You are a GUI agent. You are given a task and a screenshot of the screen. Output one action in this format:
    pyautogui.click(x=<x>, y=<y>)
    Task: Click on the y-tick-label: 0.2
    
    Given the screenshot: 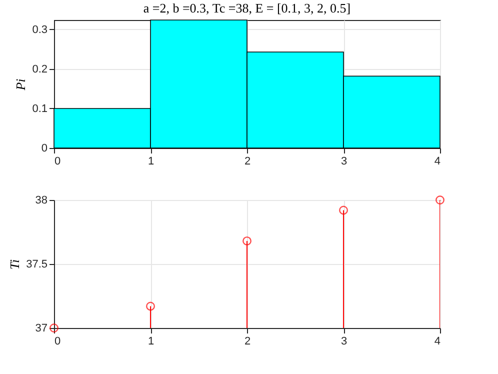 What is the action you would take?
    pyautogui.click(x=40, y=69)
    